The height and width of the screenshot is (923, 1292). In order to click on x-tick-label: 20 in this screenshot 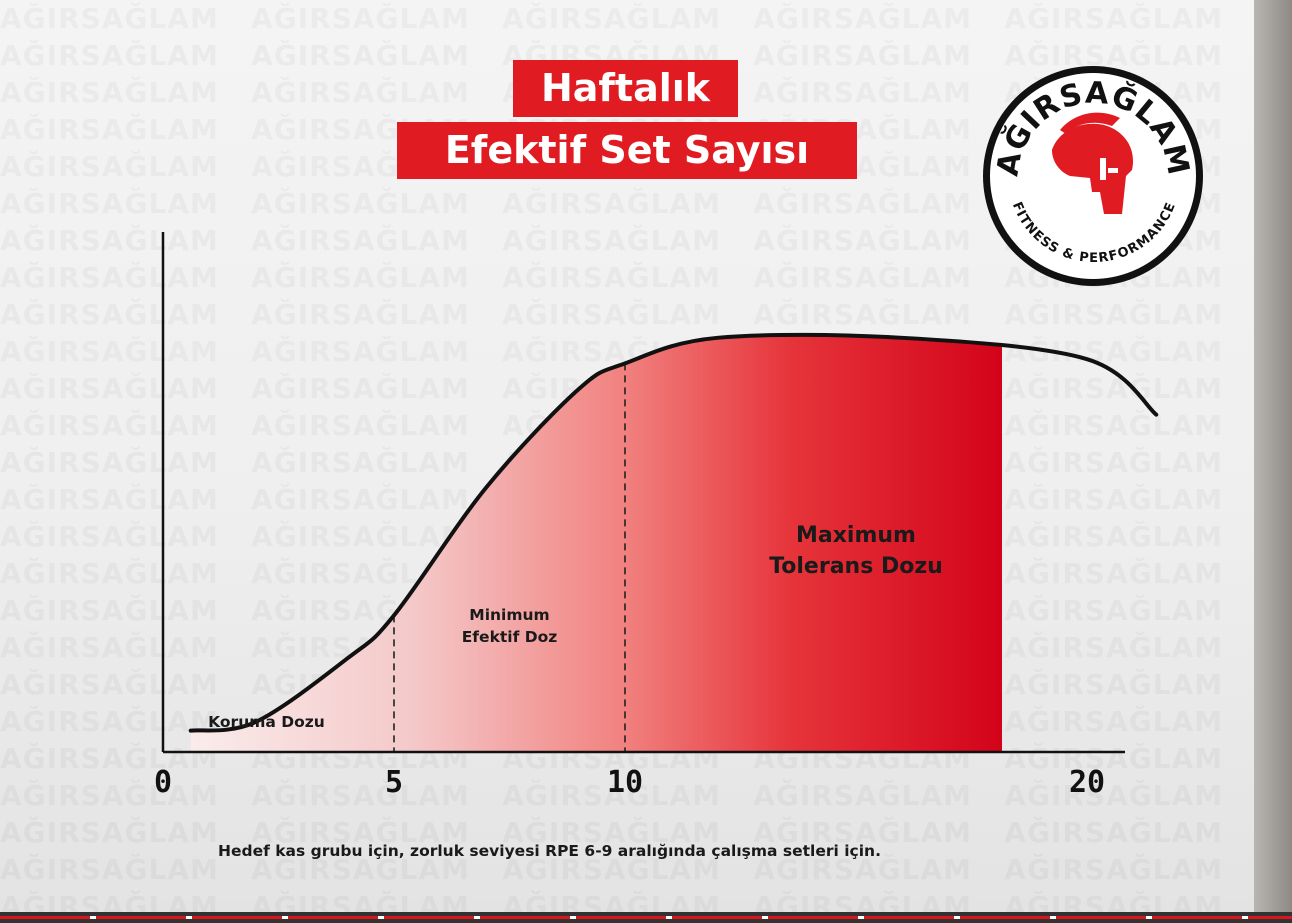, I will do `click(1087, 782)`.